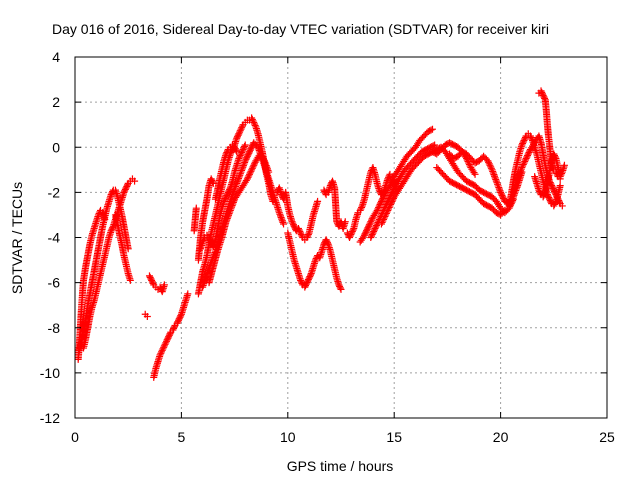 The height and width of the screenshot is (480, 640). I want to click on x-tick-label: 15, so click(394, 437).